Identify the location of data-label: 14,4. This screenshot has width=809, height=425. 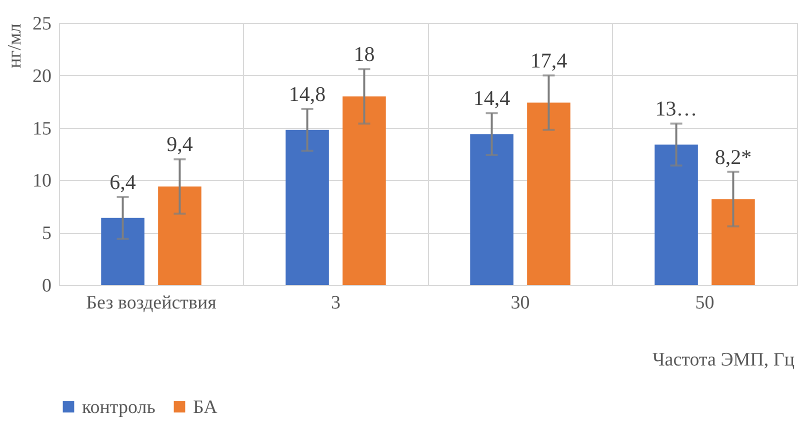
(492, 98).